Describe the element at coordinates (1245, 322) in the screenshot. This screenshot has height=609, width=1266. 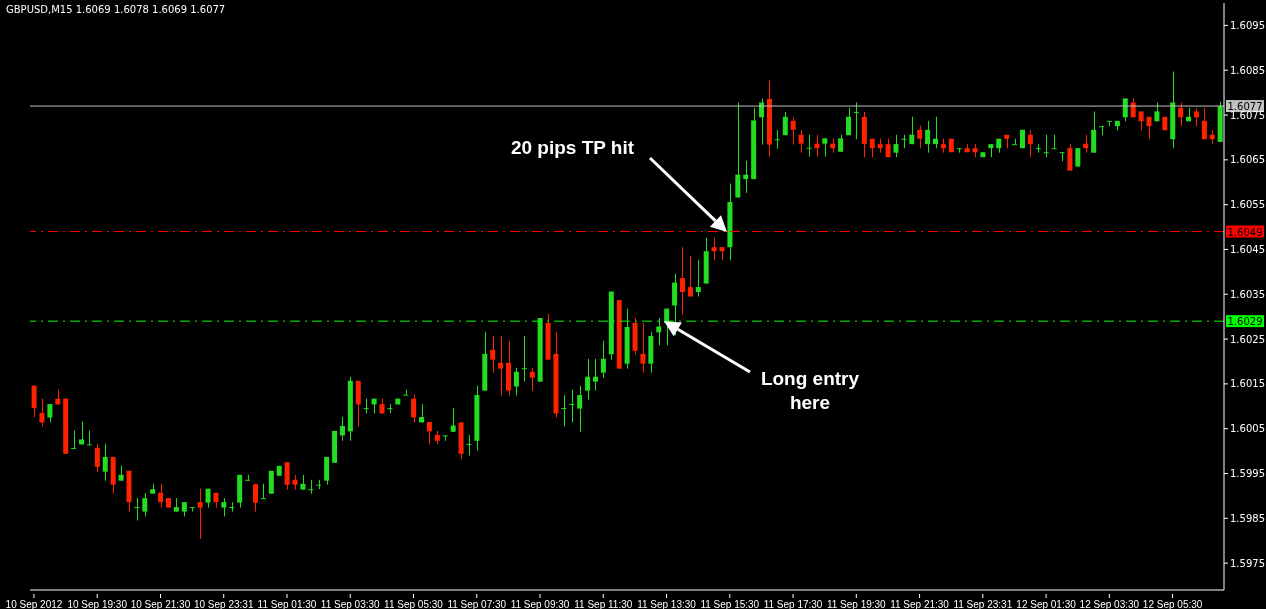
I see `ref-line-label: 1.6029` at that location.